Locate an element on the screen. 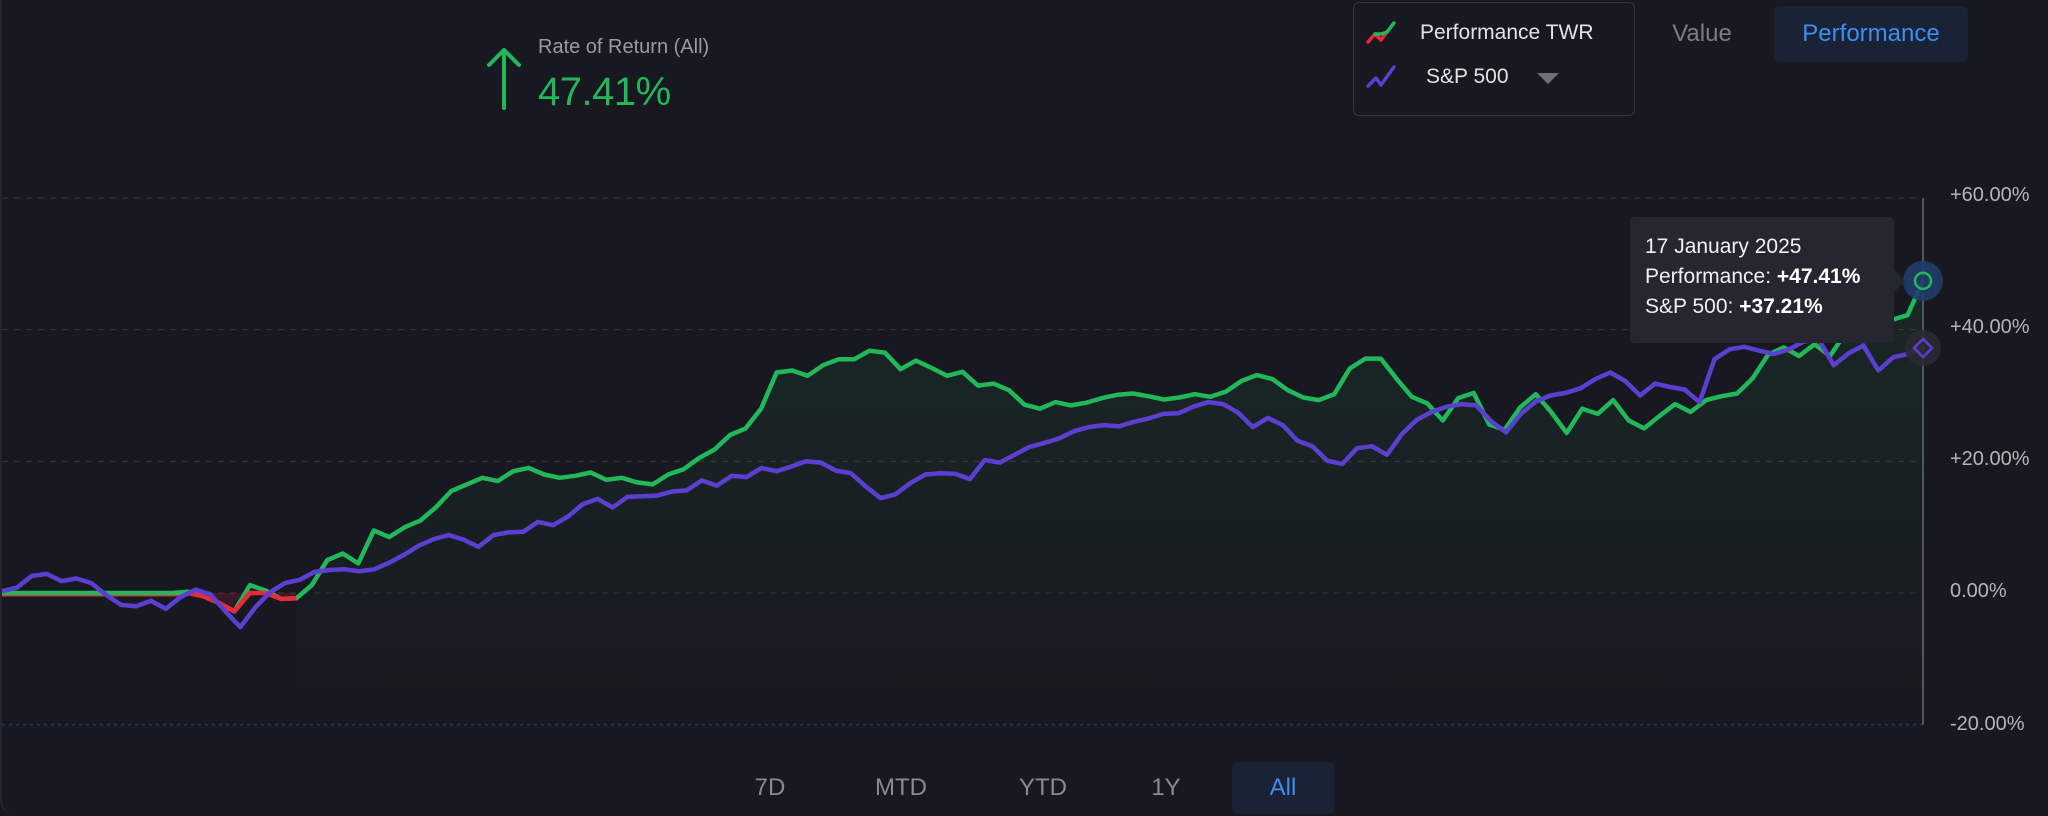 The height and width of the screenshot is (816, 2048). rate-of-return-label: Rate of Return (All) is located at coordinates (624, 47).